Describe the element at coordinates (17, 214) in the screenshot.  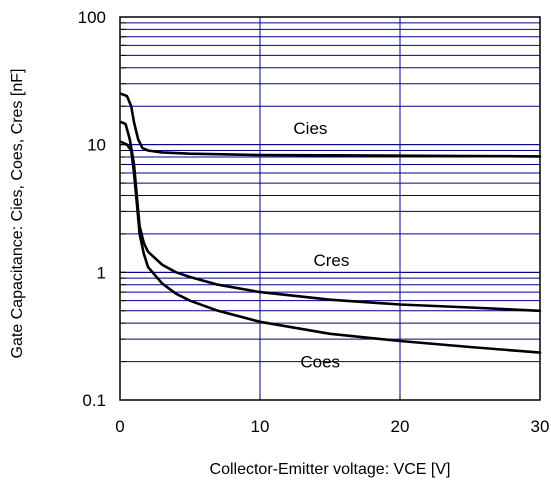
I see `y-axis-title: Gate Capacitance: Cies, Coes, Cres [nF]` at that location.